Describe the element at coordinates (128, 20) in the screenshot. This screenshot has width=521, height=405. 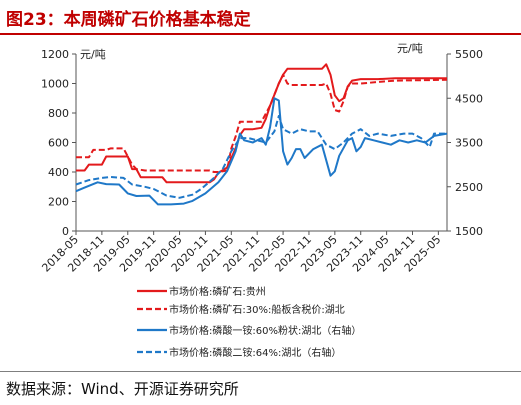
I see `figure-title: 图23：本周磷矿石价格基本稳定` at that location.